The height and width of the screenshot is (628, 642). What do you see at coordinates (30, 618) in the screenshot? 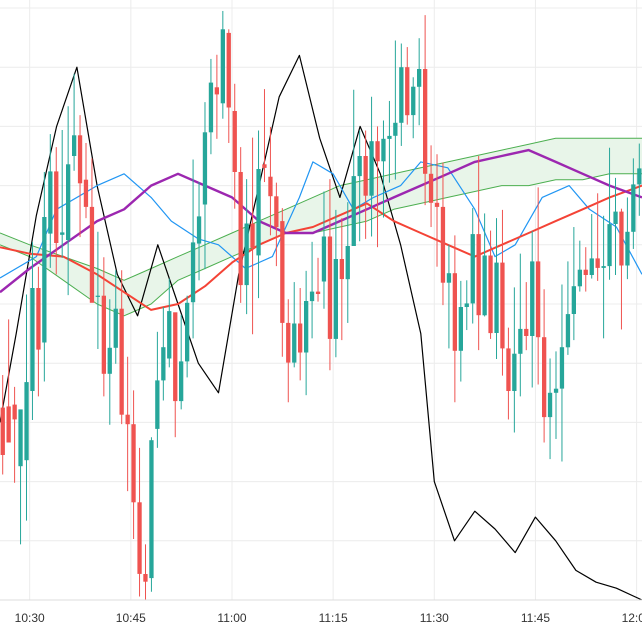
I see `x-tick-label: 10:30` at bounding box center [30, 618].